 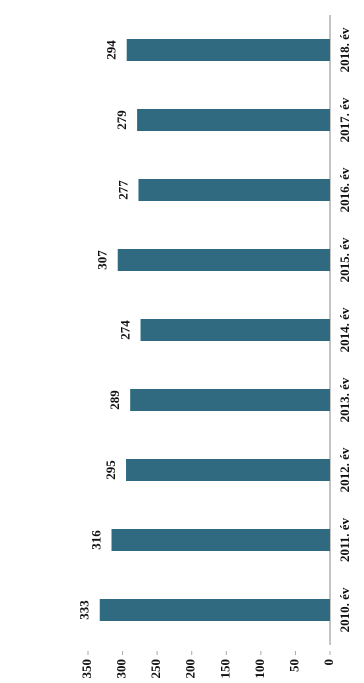 What do you see at coordinates (344, 49) in the screenshot?
I see `x-tick-label: 2018. év` at bounding box center [344, 49].